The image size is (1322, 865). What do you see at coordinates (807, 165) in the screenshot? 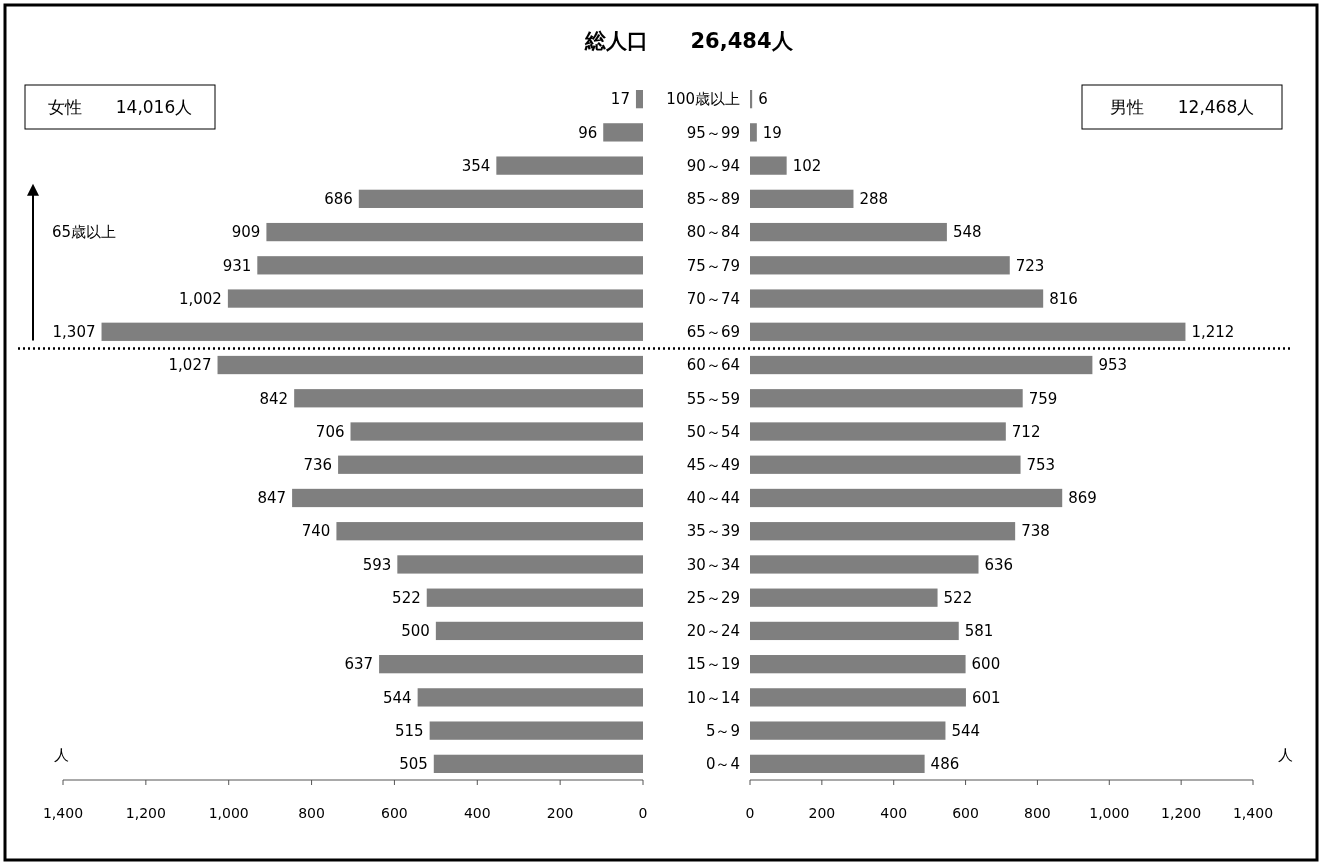
I see `data-label: 102` at bounding box center [807, 165].